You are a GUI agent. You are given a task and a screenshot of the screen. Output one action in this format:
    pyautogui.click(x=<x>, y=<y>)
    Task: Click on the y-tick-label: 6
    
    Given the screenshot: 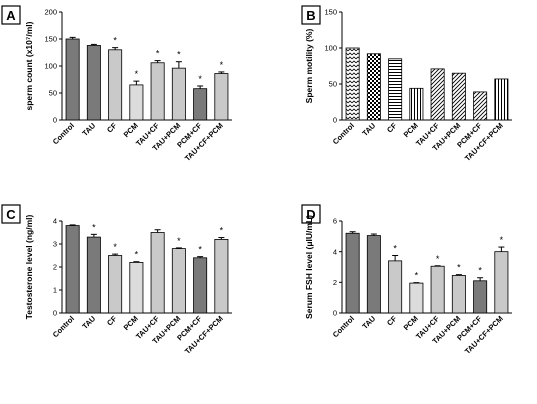 What is the action you would take?
    pyautogui.click(x=335, y=221)
    